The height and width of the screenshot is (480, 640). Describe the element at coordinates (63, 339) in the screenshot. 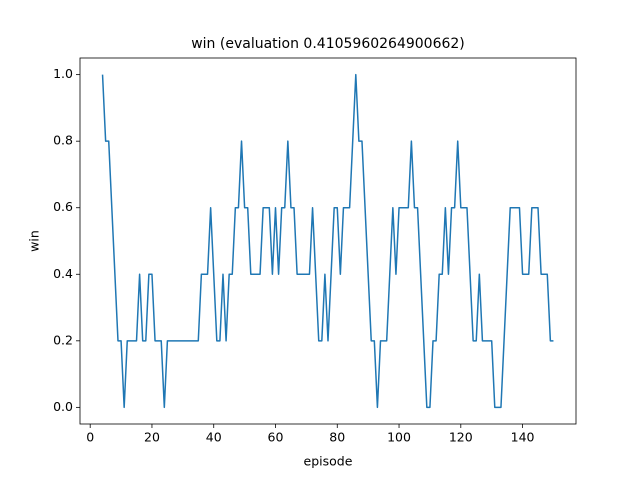

I see `y-tick-label: 0.2` at that location.